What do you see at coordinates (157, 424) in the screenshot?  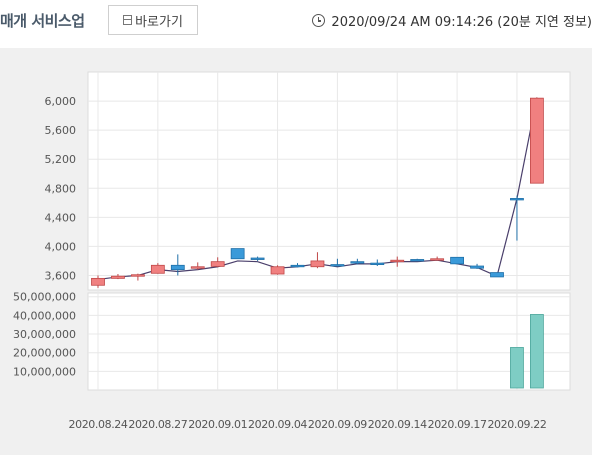 I see `x-tick-label: 2020.08.27` at bounding box center [157, 424].